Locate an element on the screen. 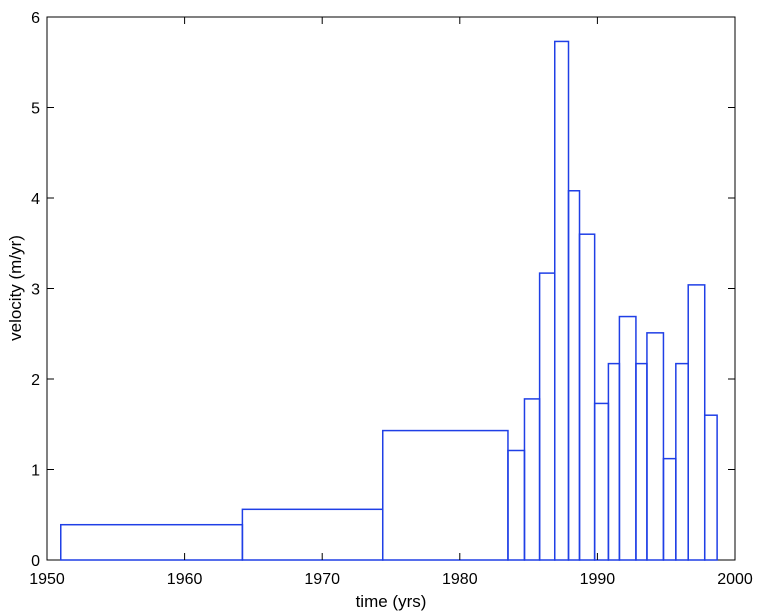  y-axis-label: velocity (m/yr) is located at coordinates (15, 288).